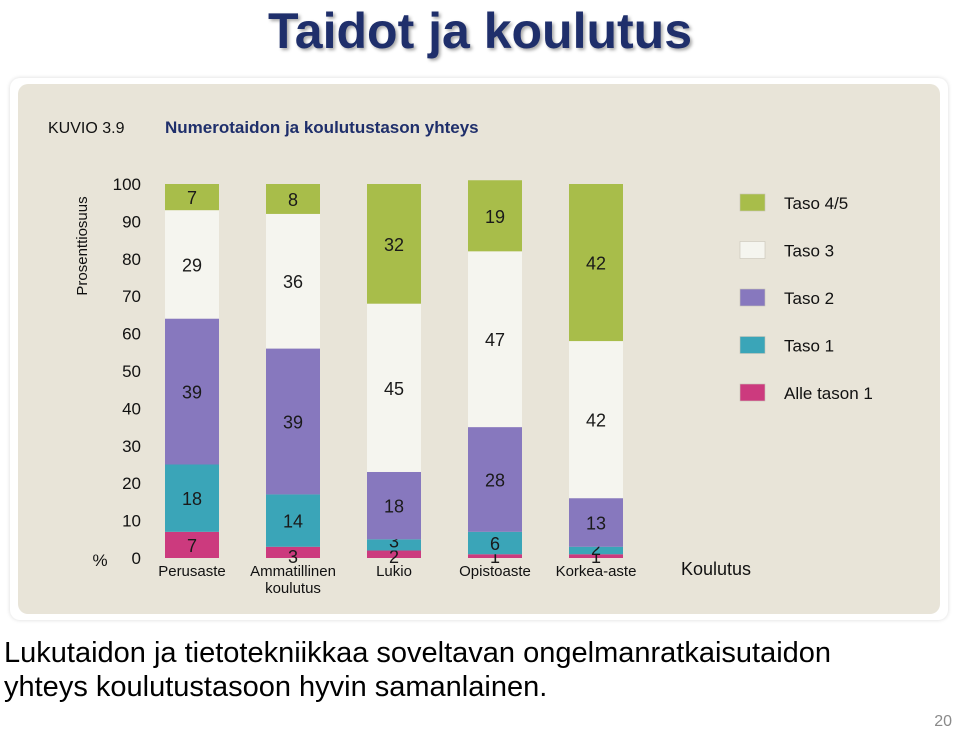 This screenshot has height=735, width=960. Describe the element at coordinates (127, 184) in the screenshot. I see `y-tick-label: 100` at that location.